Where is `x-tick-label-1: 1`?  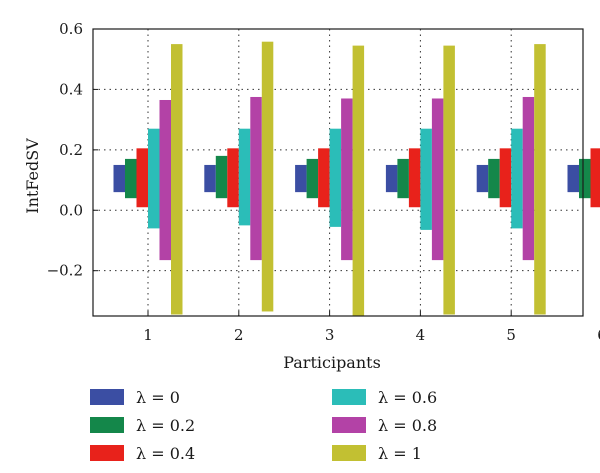 x-tick-label-1: 1 is located at coordinates (148, 335).